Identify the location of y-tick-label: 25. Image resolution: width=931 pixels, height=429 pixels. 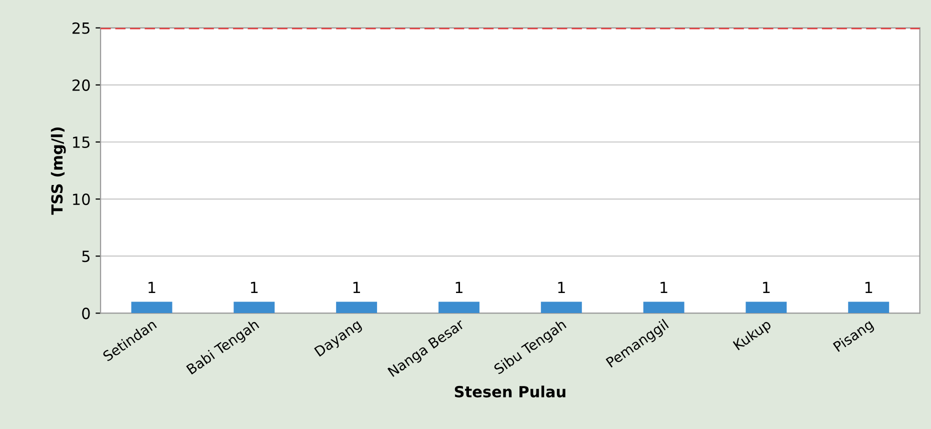
(81, 28).